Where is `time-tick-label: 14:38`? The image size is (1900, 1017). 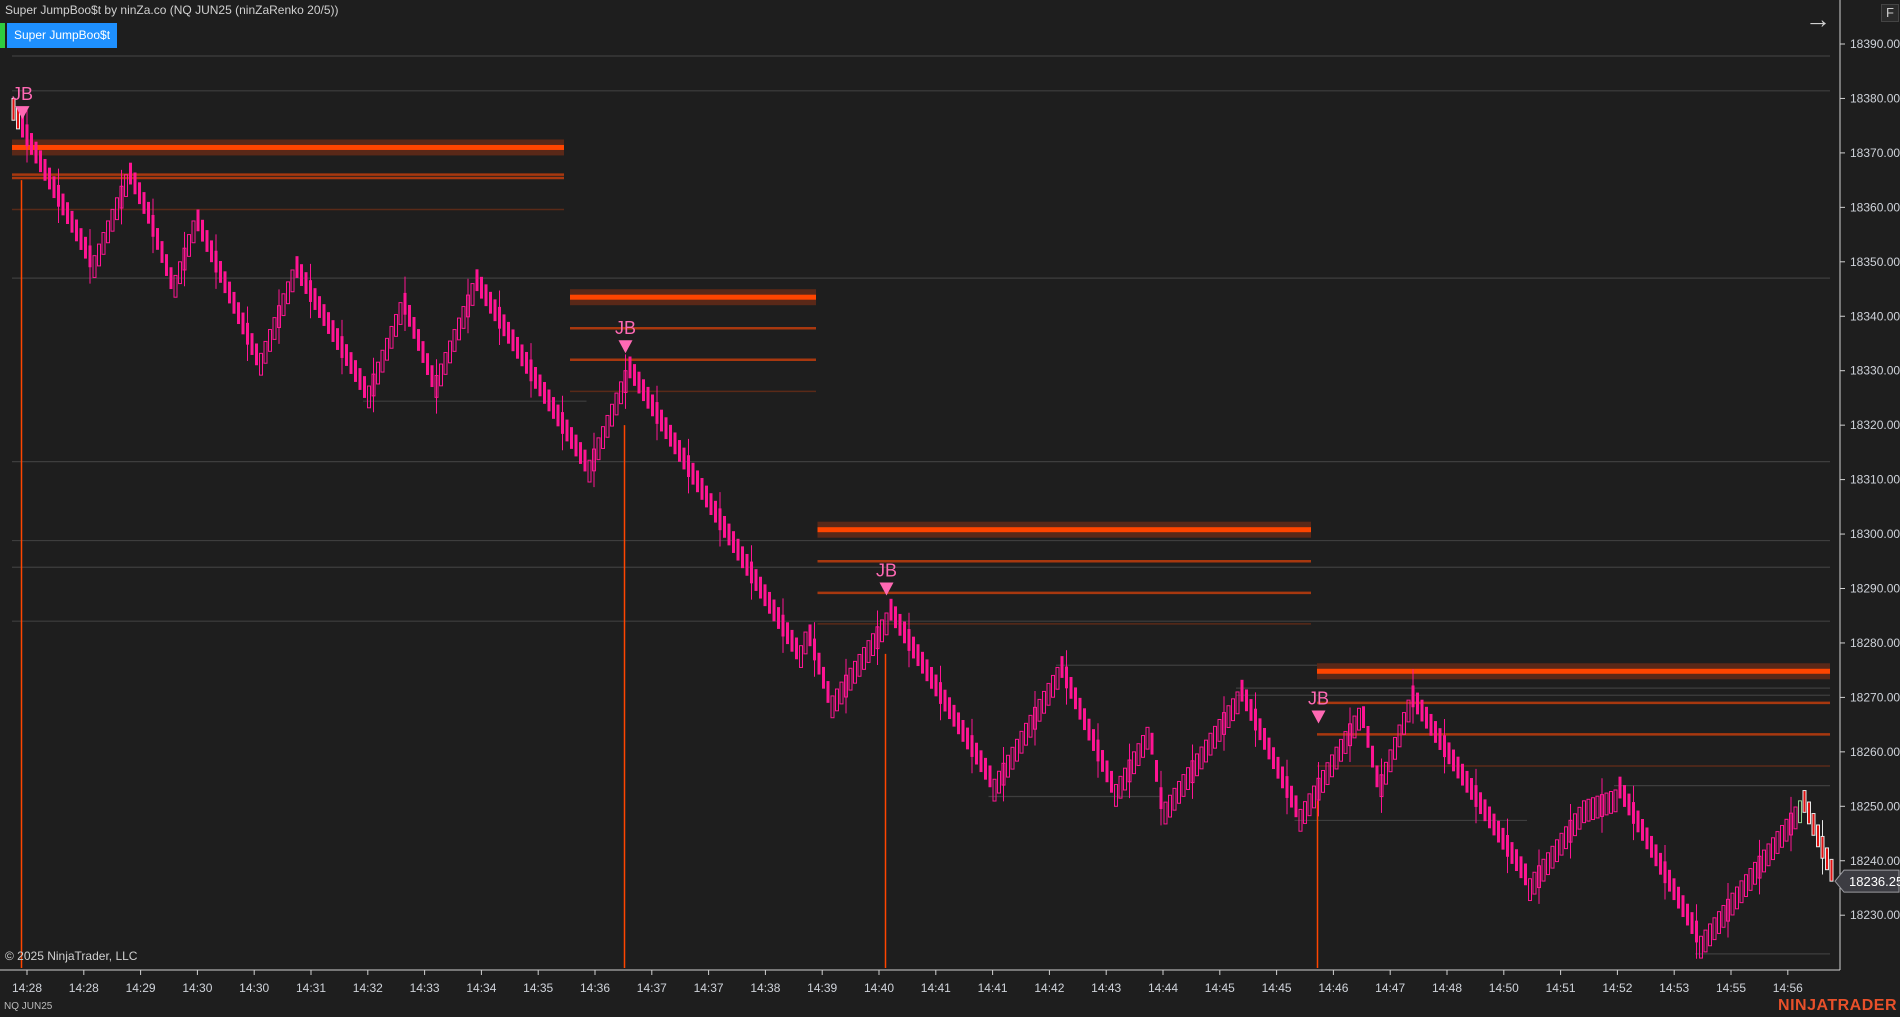
time-tick-label: 14:38 is located at coordinates (765, 988).